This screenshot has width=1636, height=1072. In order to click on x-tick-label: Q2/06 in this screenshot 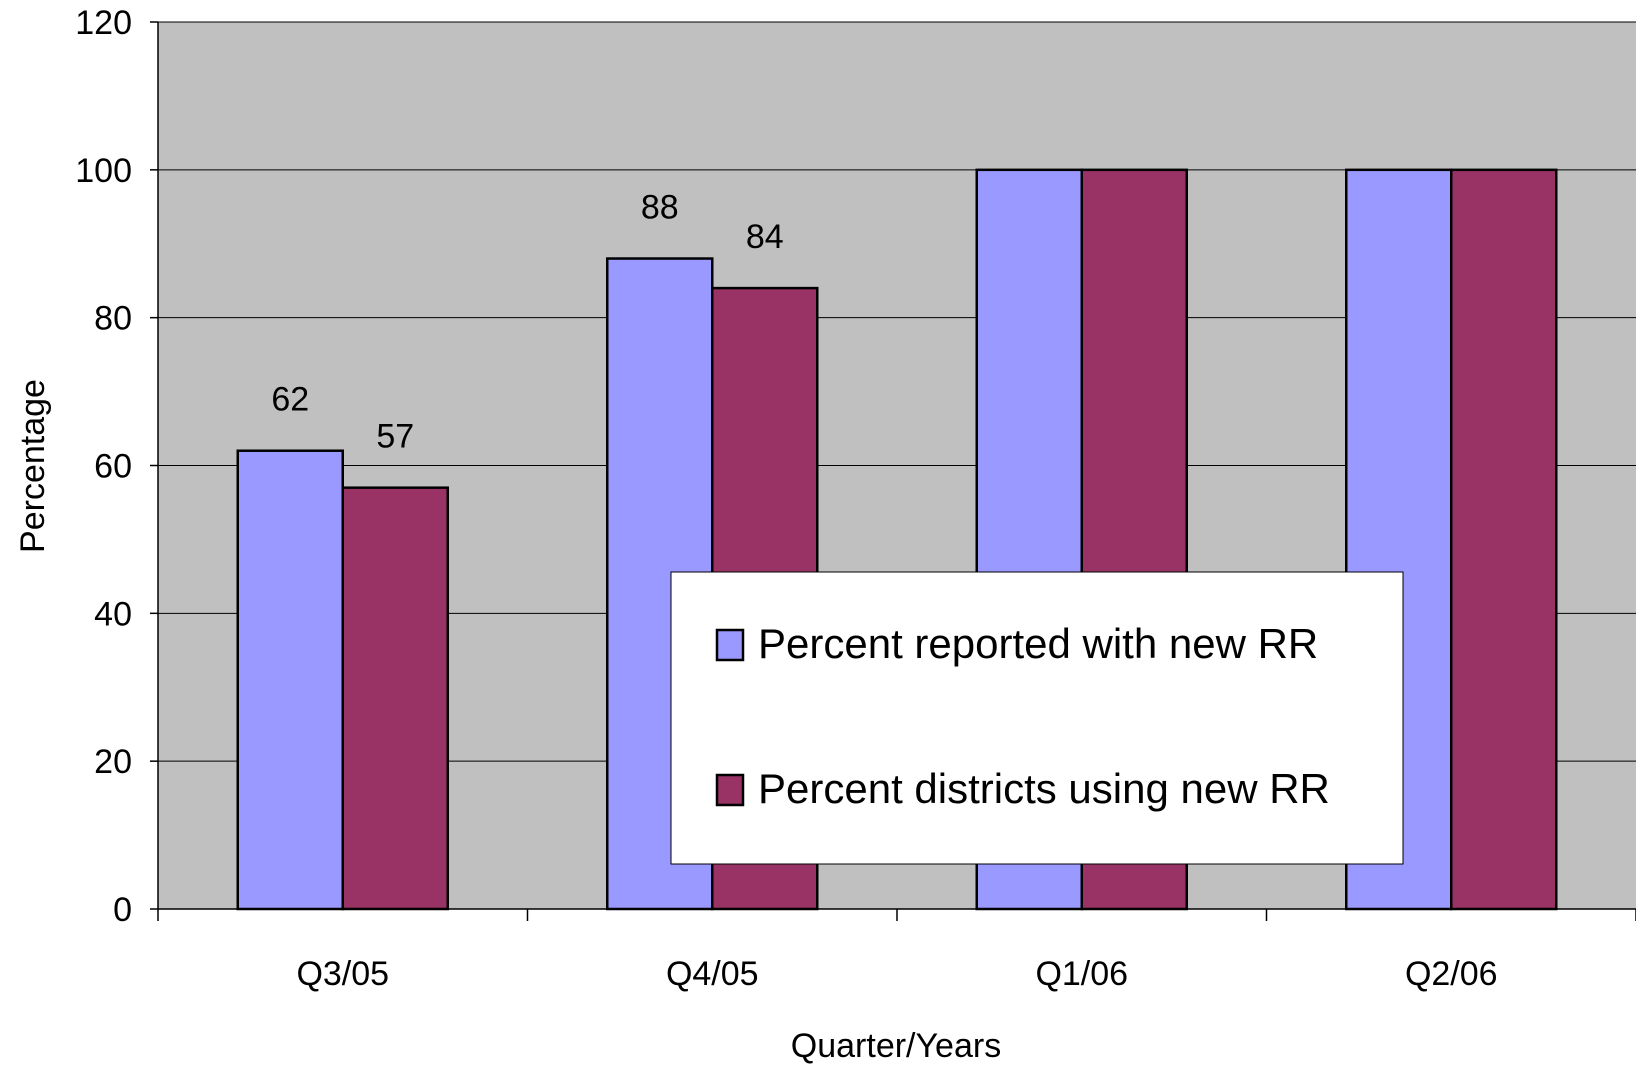, I will do `click(1451, 974)`.